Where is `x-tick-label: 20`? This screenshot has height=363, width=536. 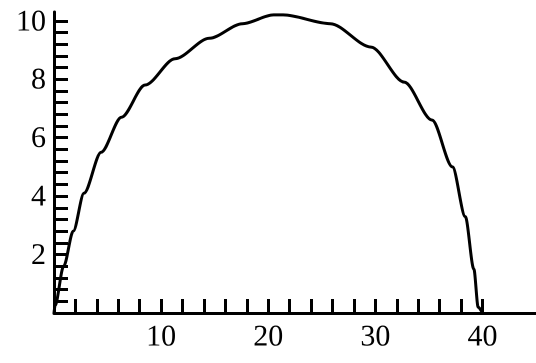
x-tick-label: 20 is located at coordinates (268, 336).